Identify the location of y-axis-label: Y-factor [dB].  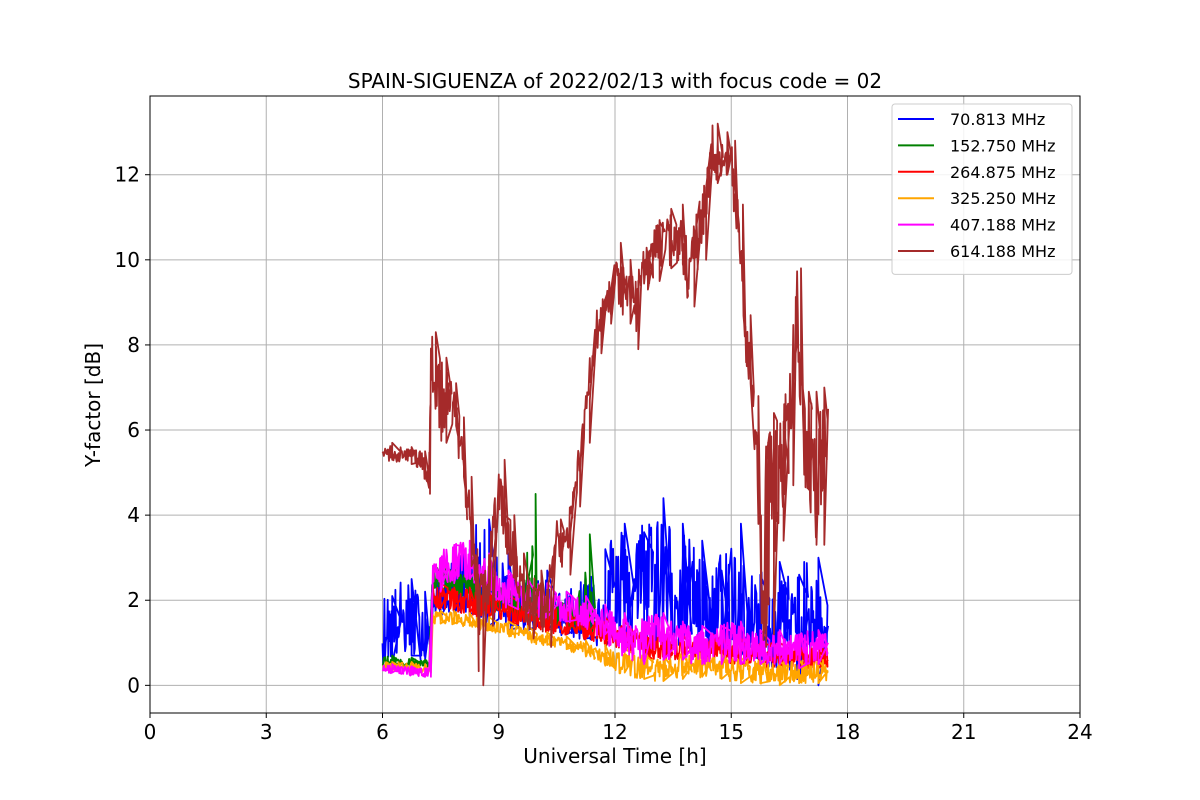
(93, 405).